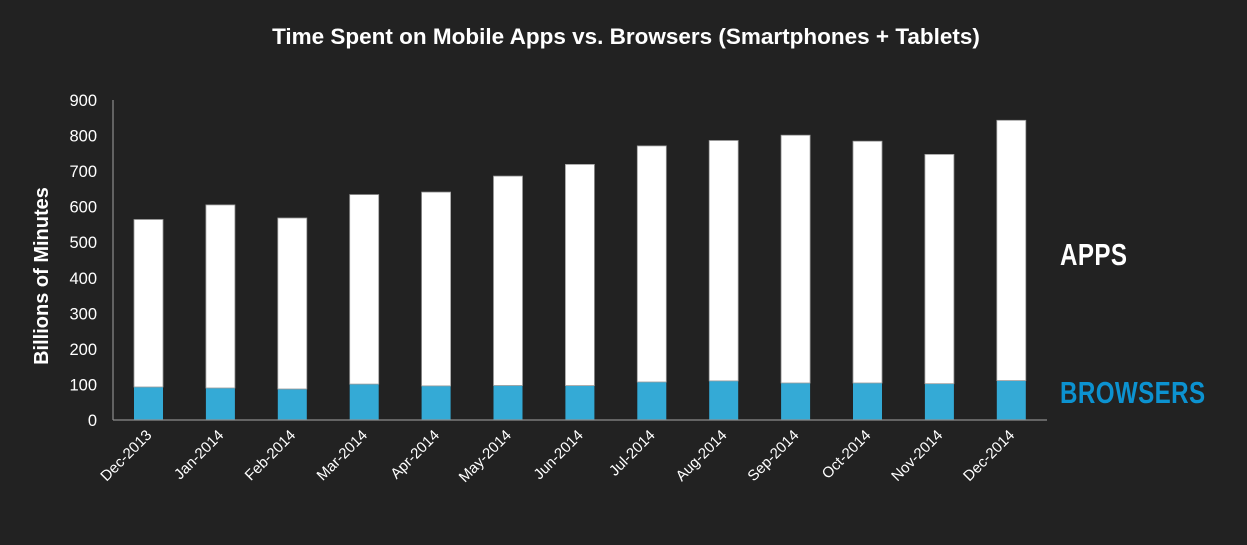 This screenshot has height=545, width=1247. Describe the element at coordinates (485, 456) in the screenshot. I see `x-tick-label: May-2014` at that location.